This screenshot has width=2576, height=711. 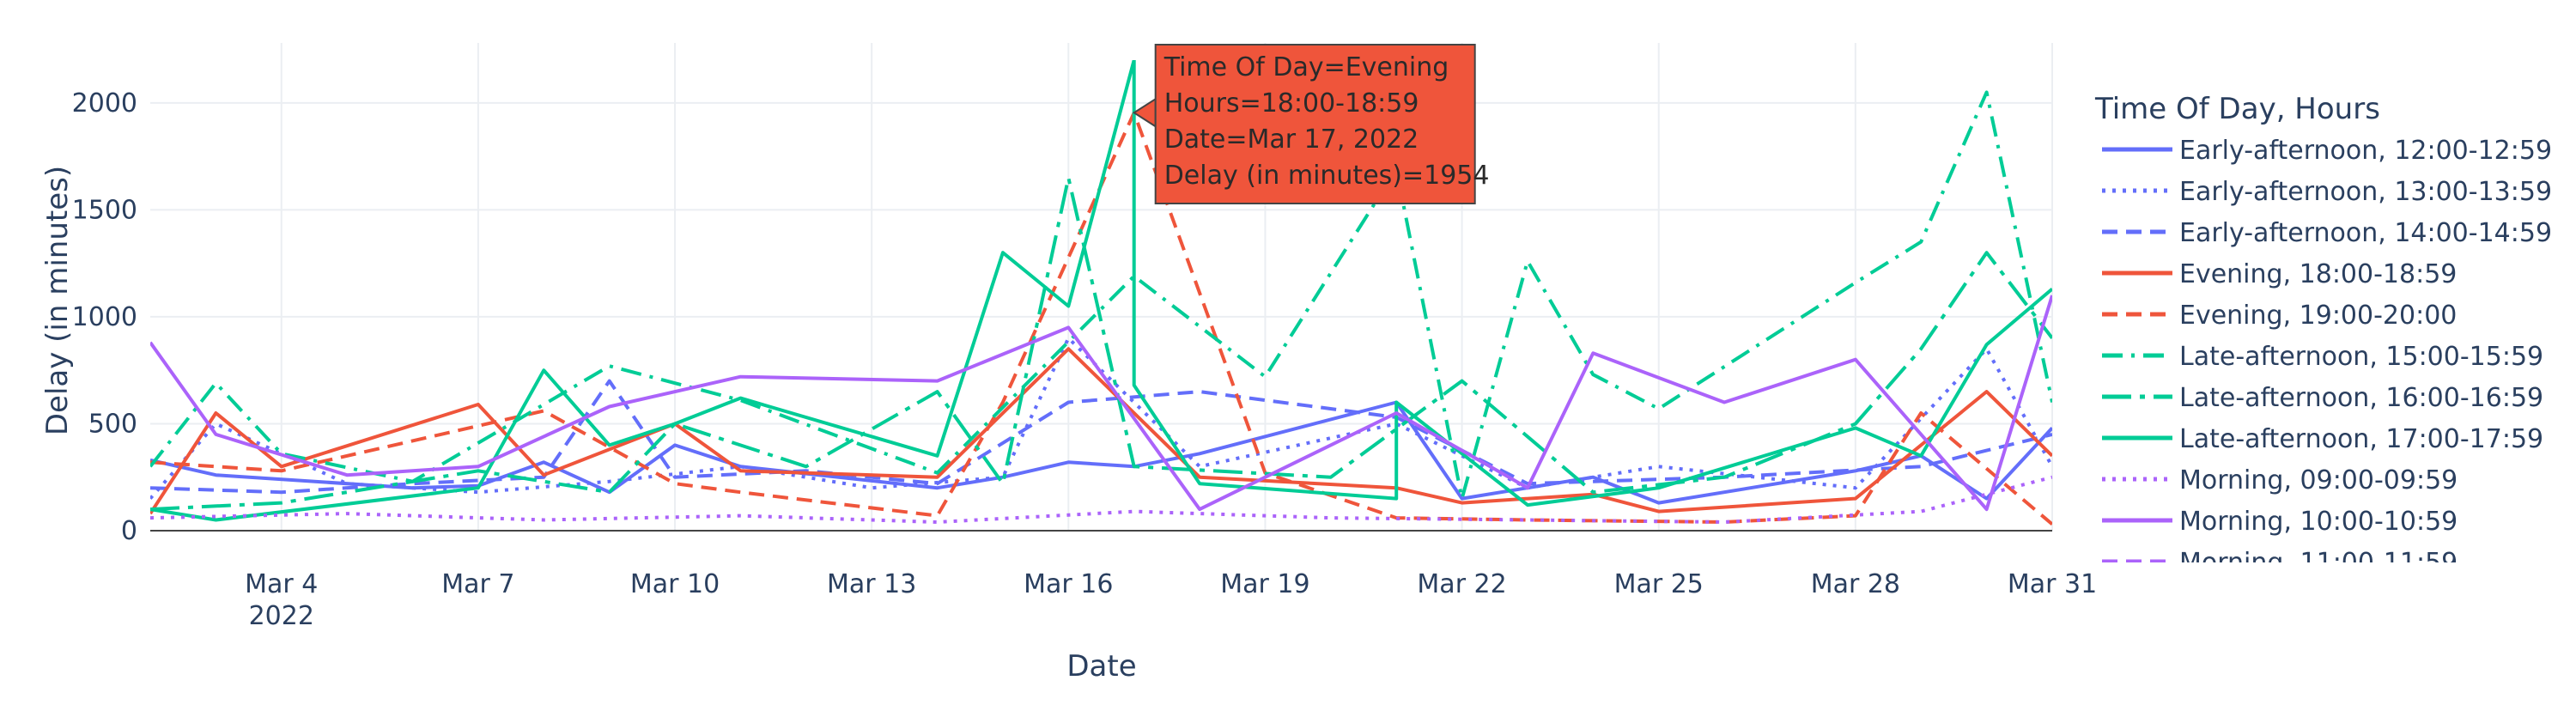 What do you see at coordinates (58, 300) in the screenshot?
I see `y-axis-title: Delay (in minutes)` at bounding box center [58, 300].